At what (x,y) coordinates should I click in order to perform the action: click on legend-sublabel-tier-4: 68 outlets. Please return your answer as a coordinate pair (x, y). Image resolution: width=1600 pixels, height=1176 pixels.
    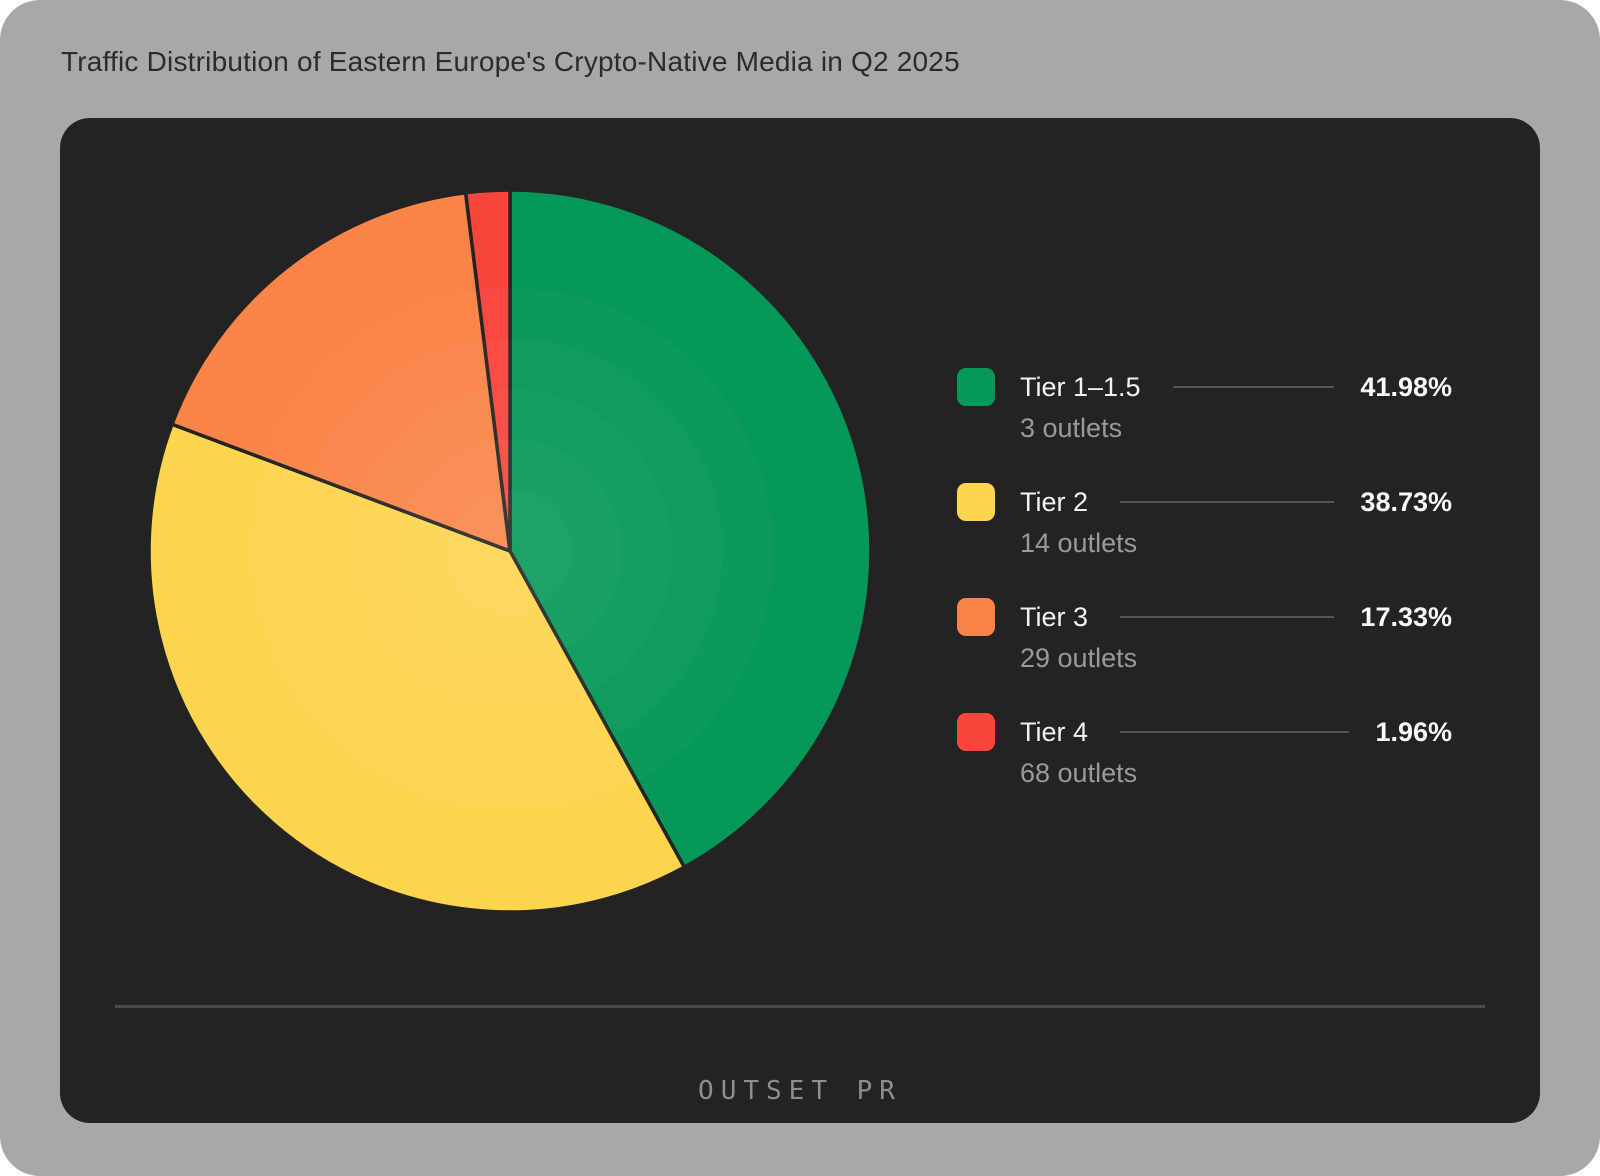
    Looking at the image, I should click on (1079, 773).